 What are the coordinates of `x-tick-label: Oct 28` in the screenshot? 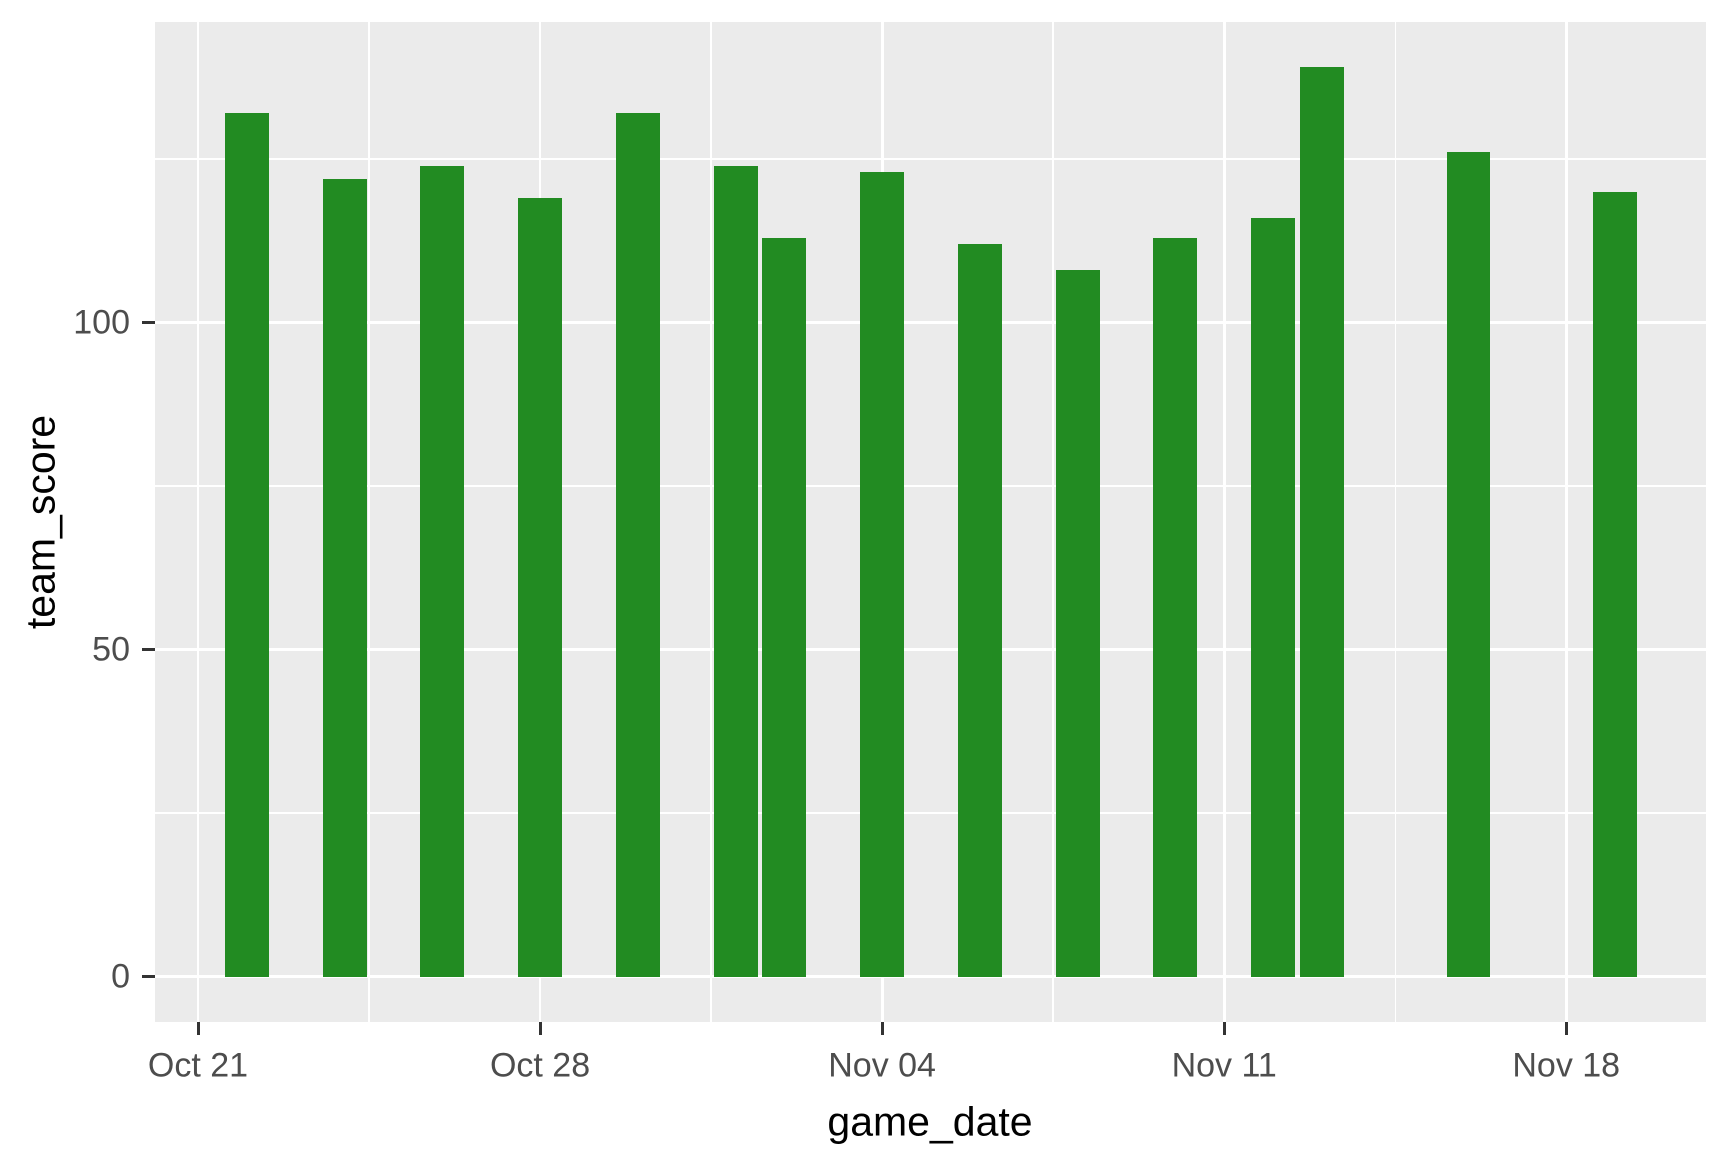 It's located at (540, 1065).